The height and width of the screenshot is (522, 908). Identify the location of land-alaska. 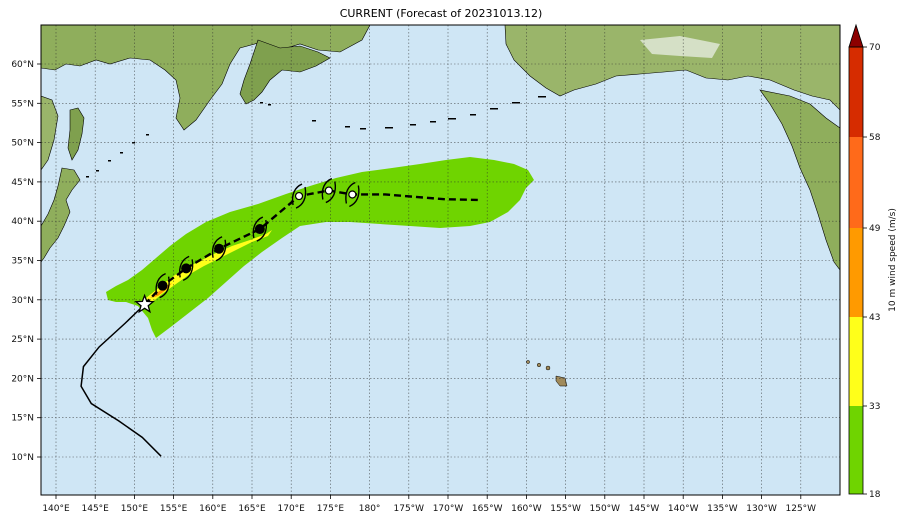
(672, 68).